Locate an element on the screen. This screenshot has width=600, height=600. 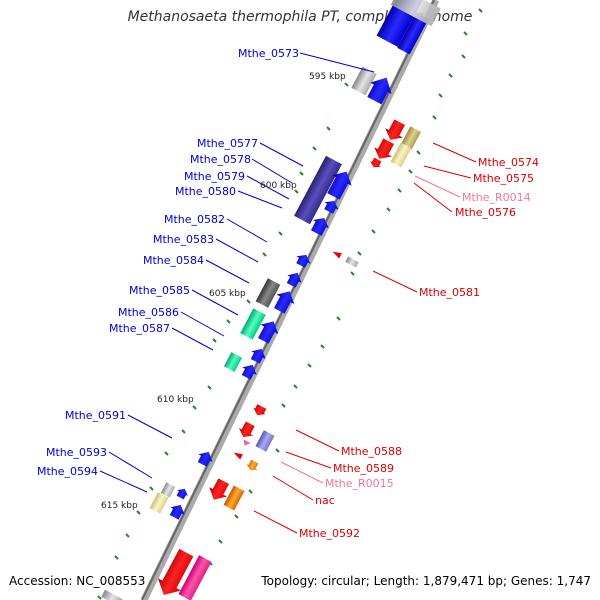
gene-label-mthe-0593: Mthe_0593 is located at coordinates (76, 452).